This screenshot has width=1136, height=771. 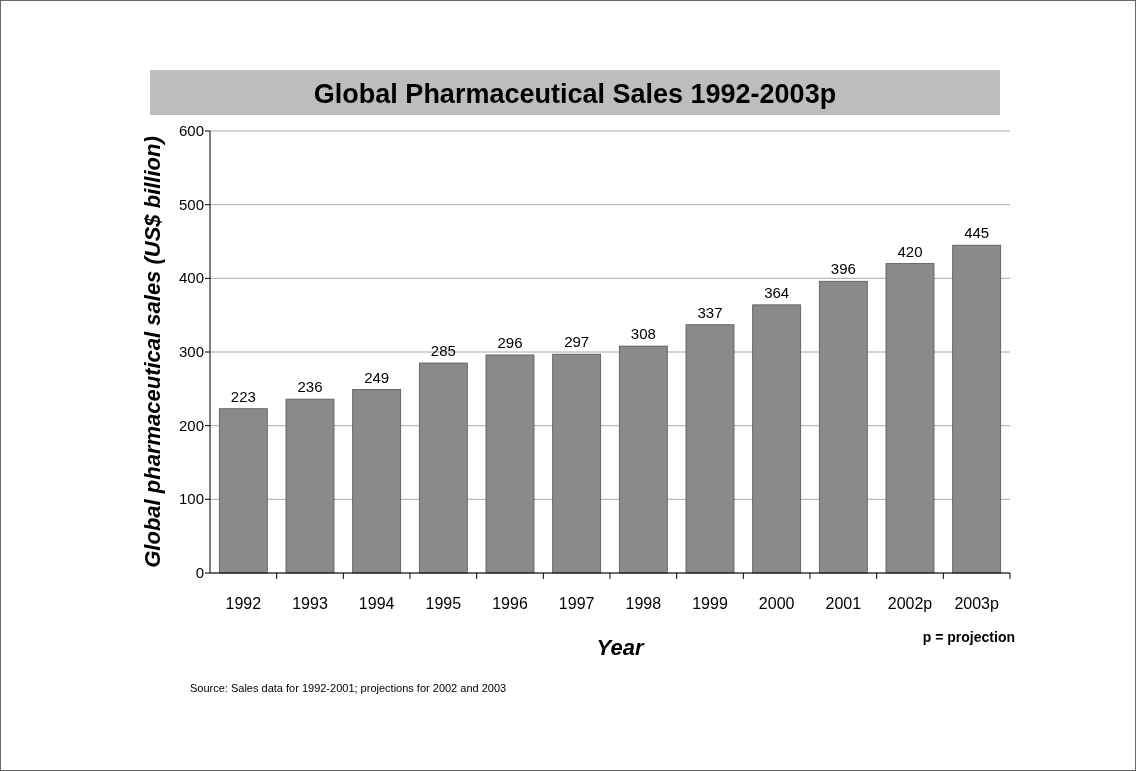 I want to click on y-axis-title: Global pharmaceutical sales (US$ billion), so click(x=152, y=352).